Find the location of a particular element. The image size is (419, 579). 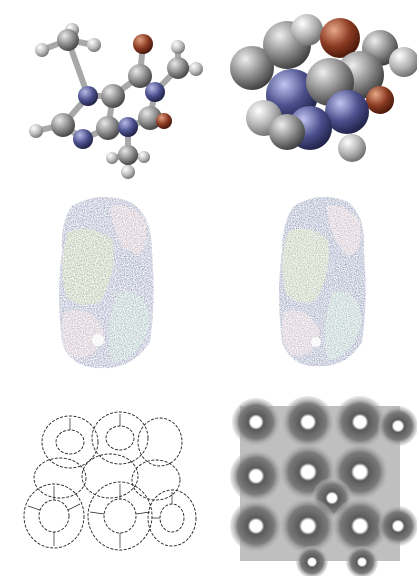

ring-assembly-surface-icon is located at coordinates (323, 486).